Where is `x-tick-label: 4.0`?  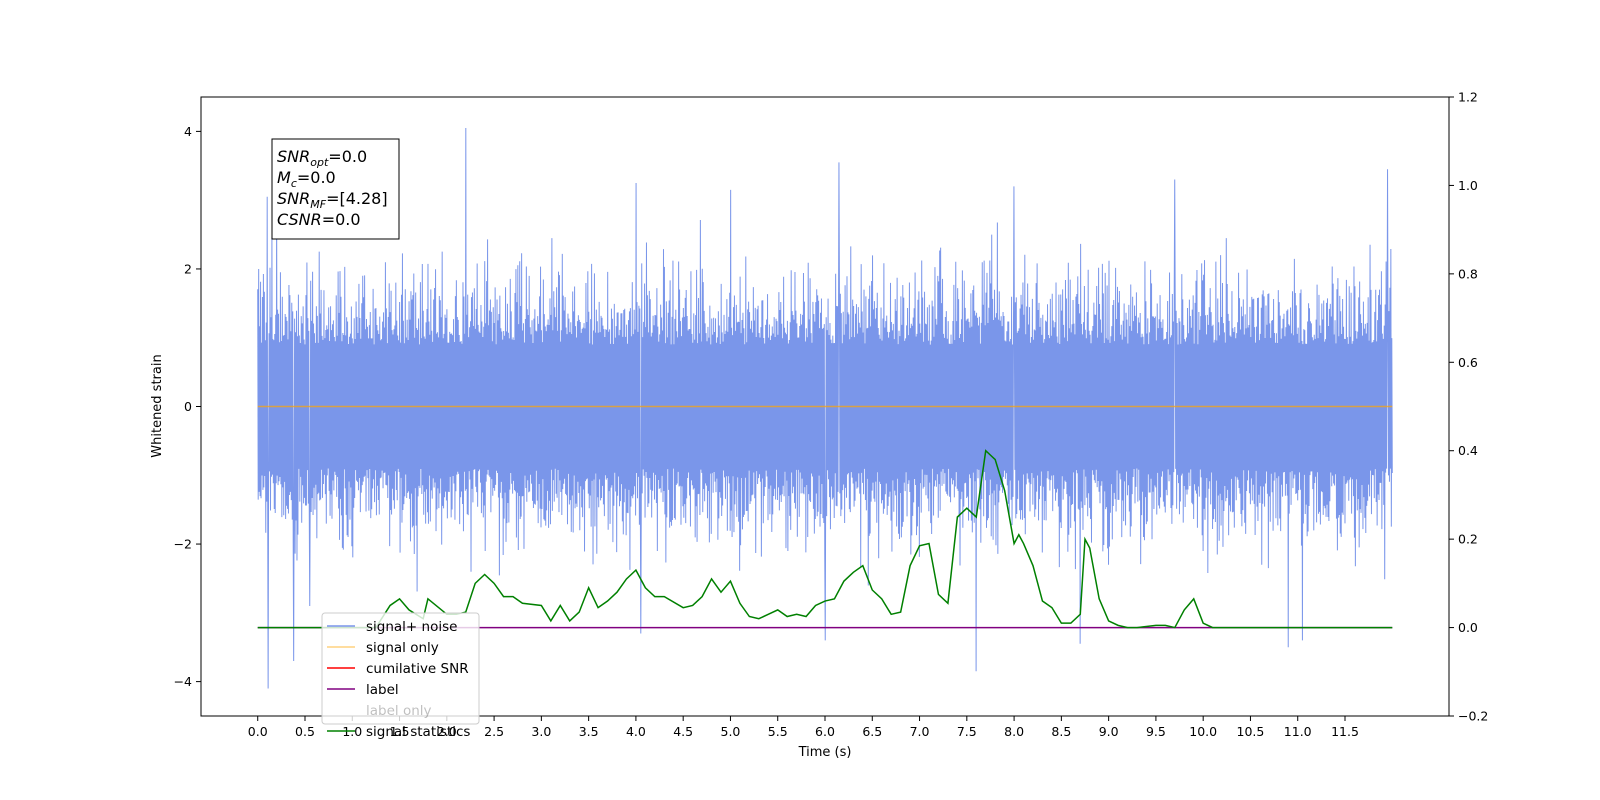 x-tick-label: 4.0 is located at coordinates (636, 731).